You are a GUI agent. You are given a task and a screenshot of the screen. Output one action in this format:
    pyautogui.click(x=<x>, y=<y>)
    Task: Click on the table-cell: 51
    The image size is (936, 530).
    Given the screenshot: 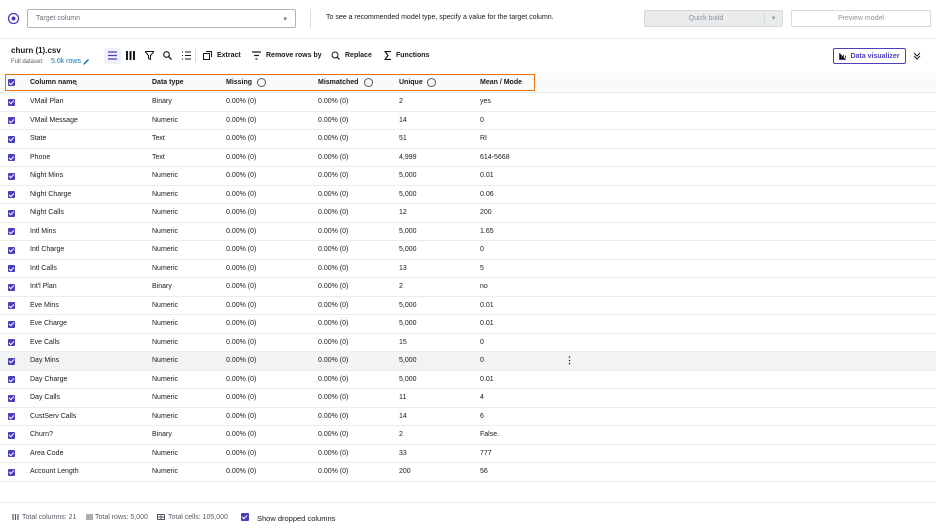 What is the action you would take?
    pyautogui.click(x=403, y=138)
    